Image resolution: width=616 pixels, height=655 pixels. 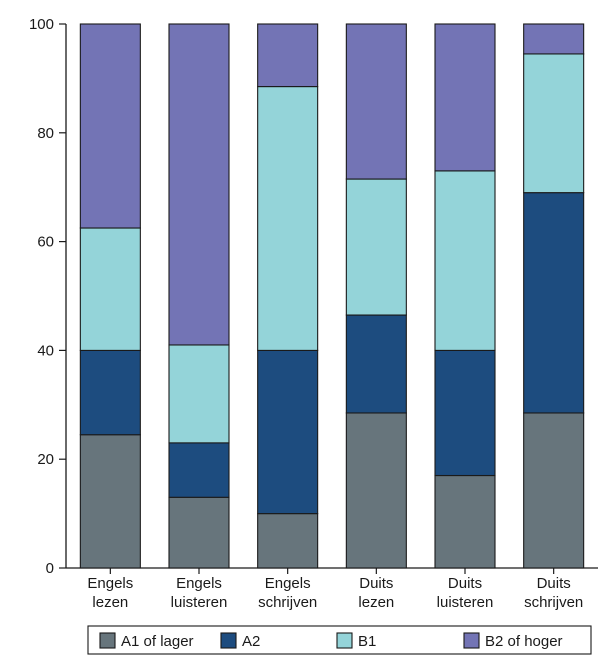 I want to click on y-tick-label: 80, so click(x=45, y=133).